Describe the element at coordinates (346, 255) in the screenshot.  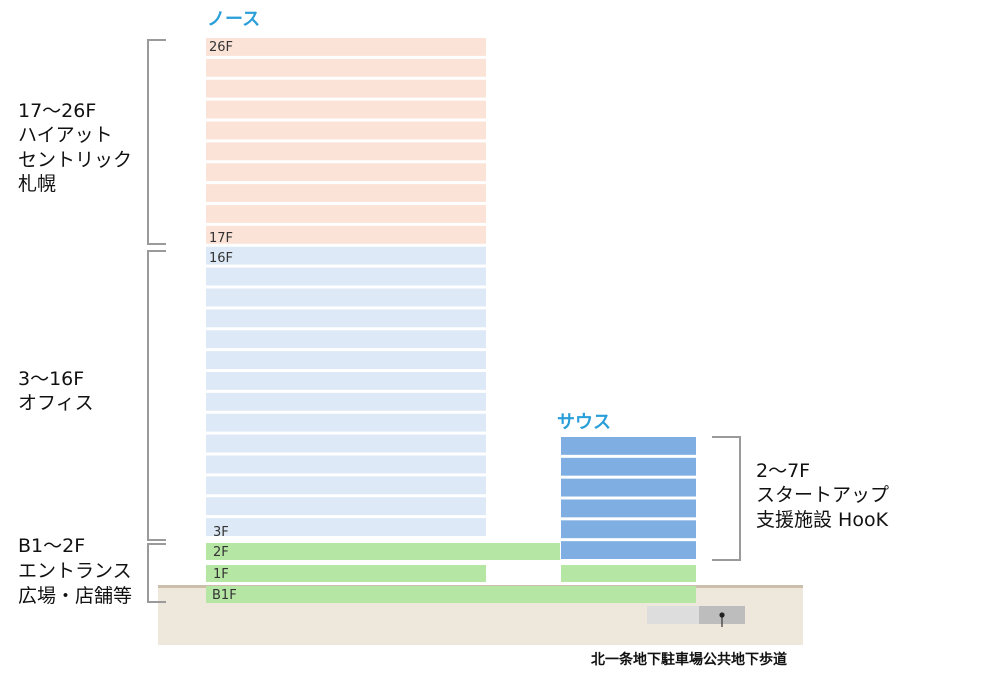
I see `floor-16f` at that location.